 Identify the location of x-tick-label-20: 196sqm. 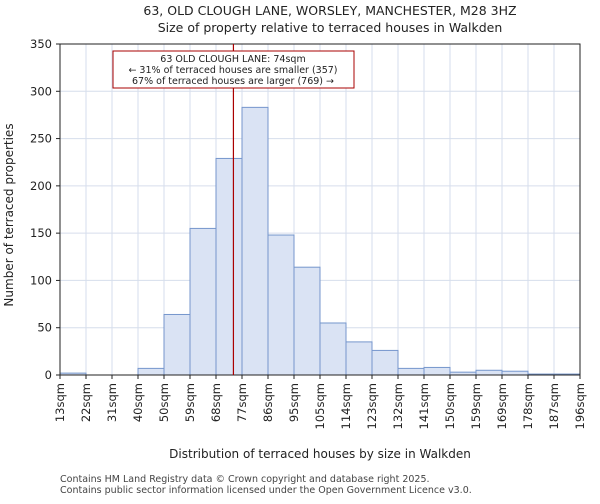
(580, 406).